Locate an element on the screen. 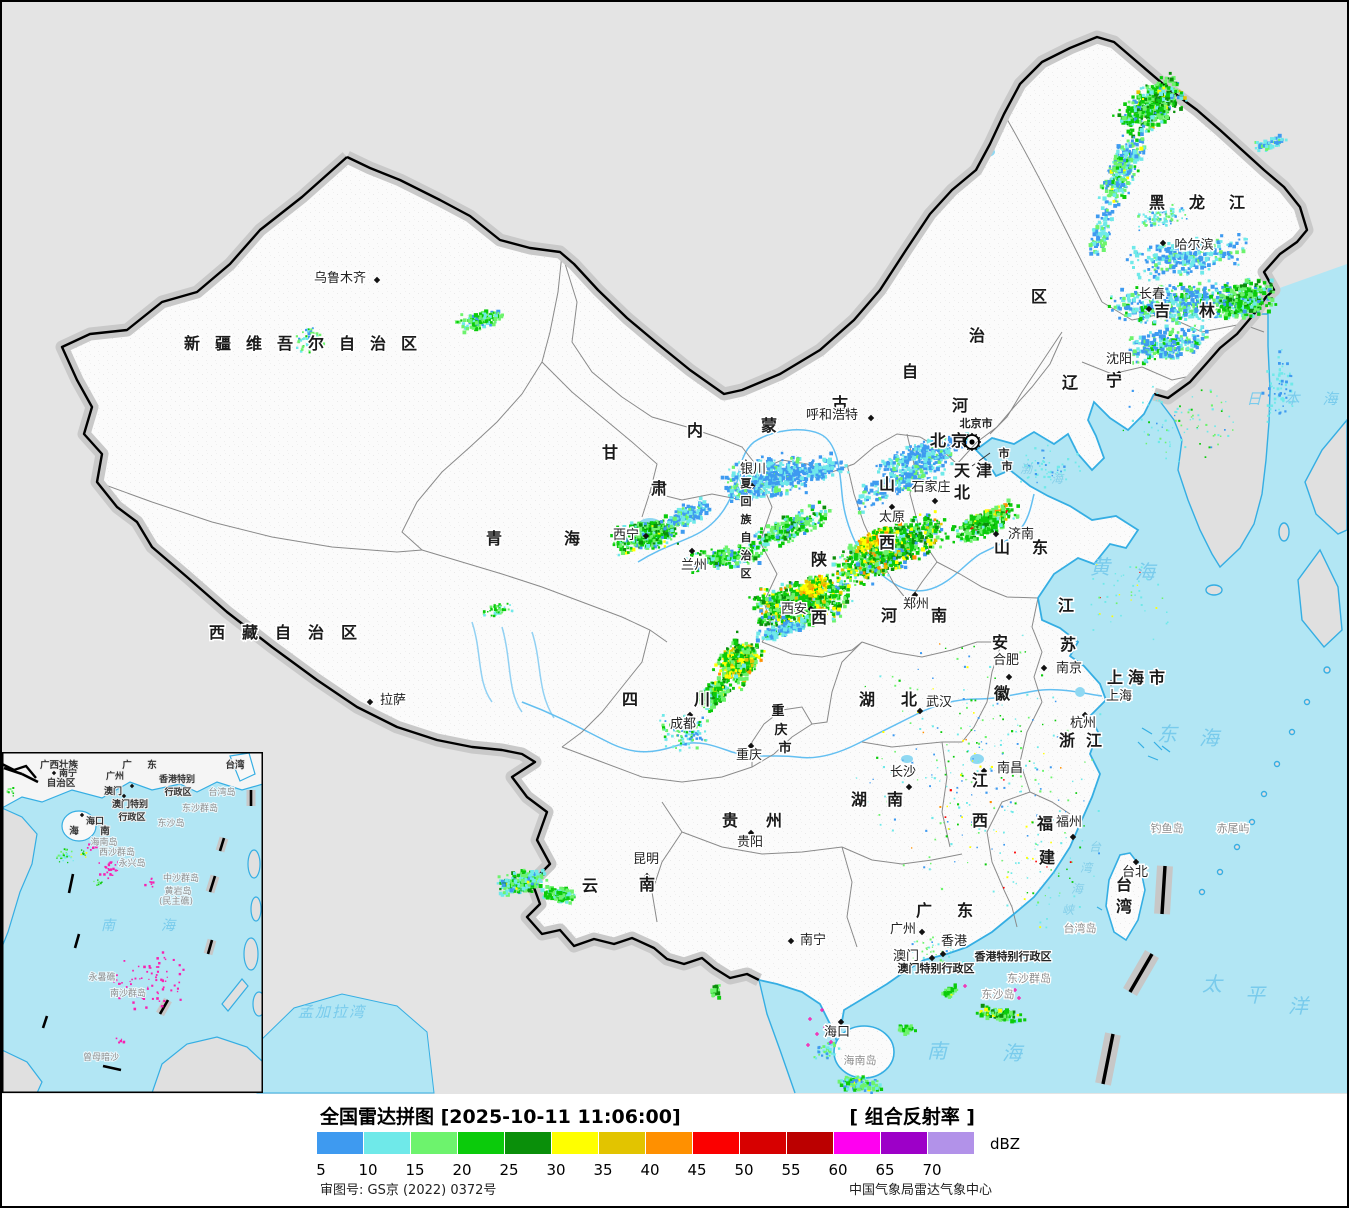 This screenshot has width=1349, height=1208. inset-label: 东沙岛 is located at coordinates (170, 823).